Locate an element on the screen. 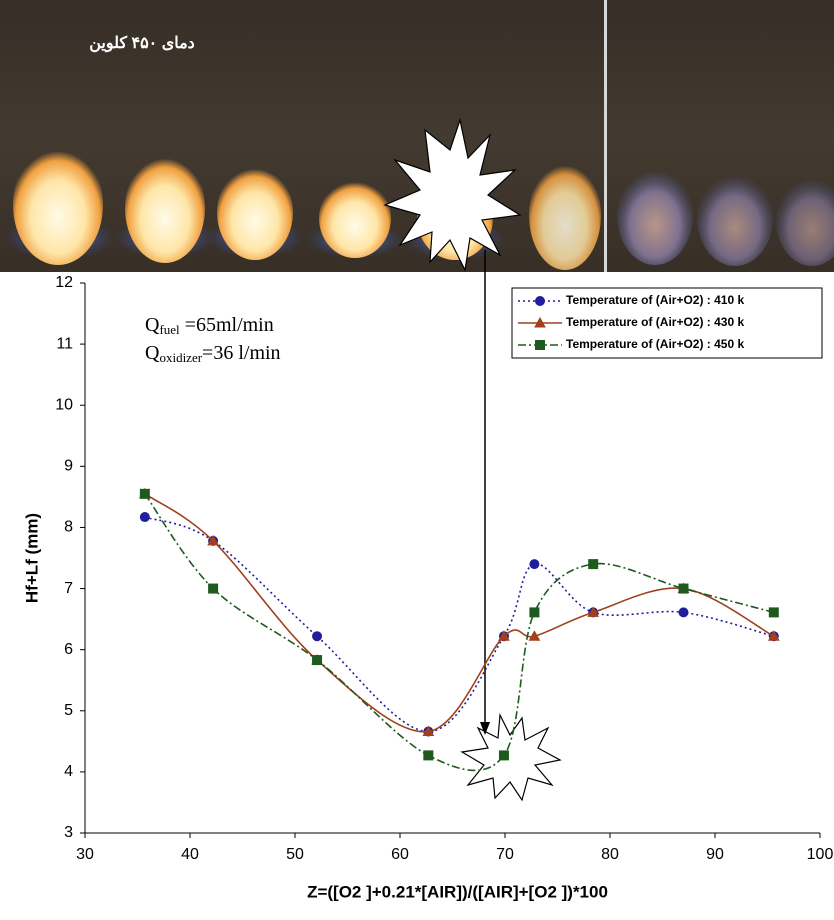 Image resolution: width=834 pixels, height=920 pixels. y-tick-label: 9 is located at coordinates (68, 466).